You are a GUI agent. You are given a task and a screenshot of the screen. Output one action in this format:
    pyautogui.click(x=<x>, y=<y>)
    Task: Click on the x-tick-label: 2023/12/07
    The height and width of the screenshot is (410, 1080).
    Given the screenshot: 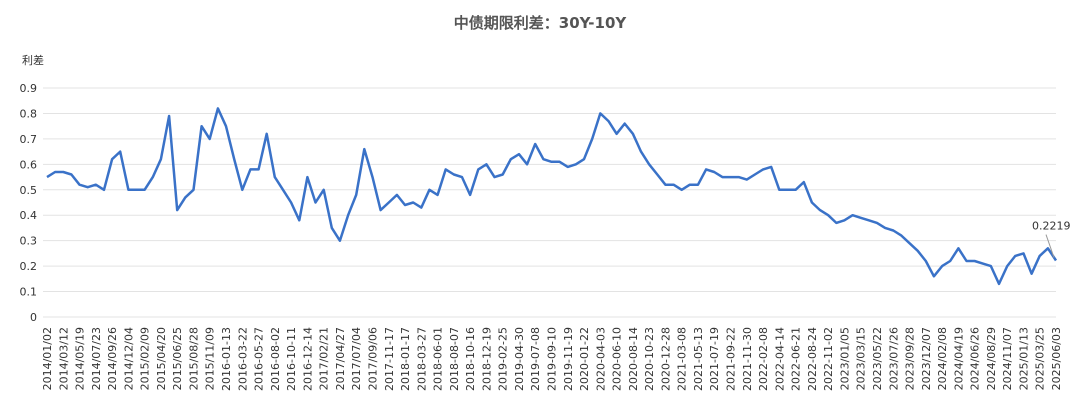 What is the action you would take?
    pyautogui.click(x=926, y=358)
    